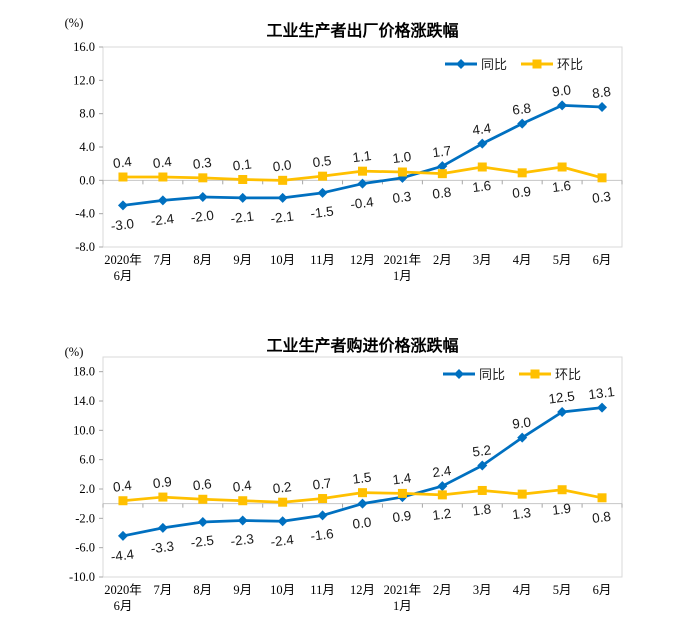  What do you see at coordinates (570, 64) in the screenshot?
I see `legend-mom-label: 环比` at bounding box center [570, 64].